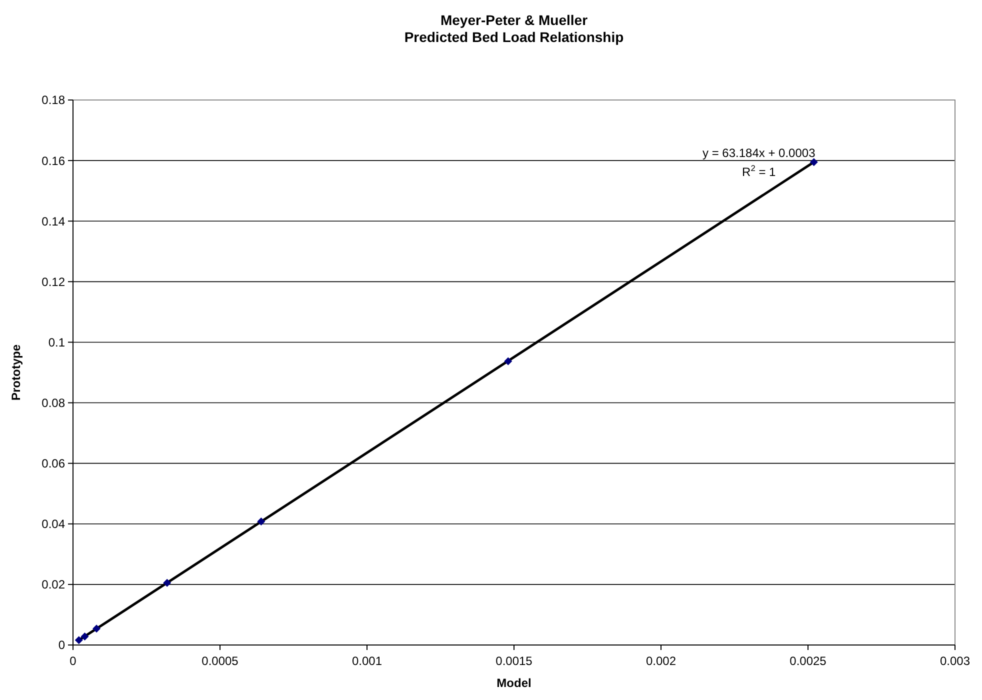 Image resolution: width=982 pixels, height=700 pixels. What do you see at coordinates (759, 153) in the screenshot?
I see `annotation: y = 63.184x + 0.0003` at bounding box center [759, 153].